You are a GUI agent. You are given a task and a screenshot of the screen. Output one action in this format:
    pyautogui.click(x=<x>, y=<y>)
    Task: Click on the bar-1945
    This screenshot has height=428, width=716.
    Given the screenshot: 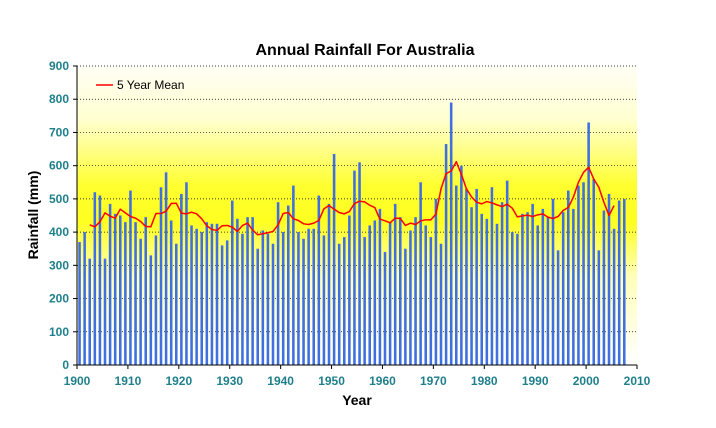 What is the action you would take?
    pyautogui.click(x=308, y=296)
    